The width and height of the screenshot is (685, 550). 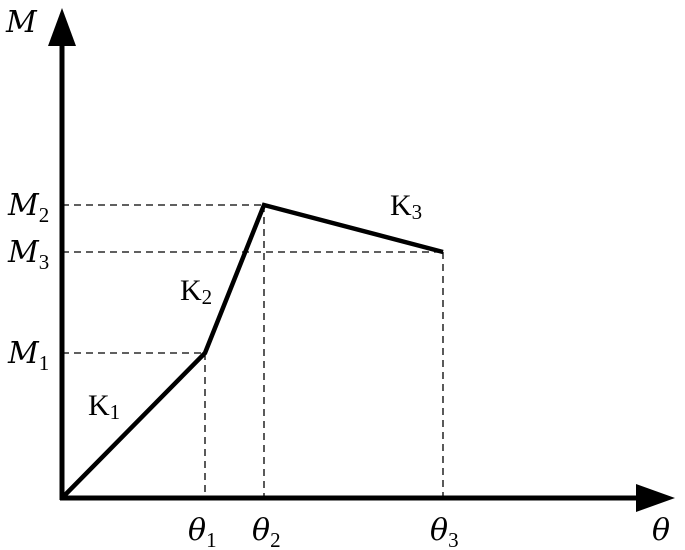 I want to click on moment-label-m1: M1, so click(x=28, y=355).